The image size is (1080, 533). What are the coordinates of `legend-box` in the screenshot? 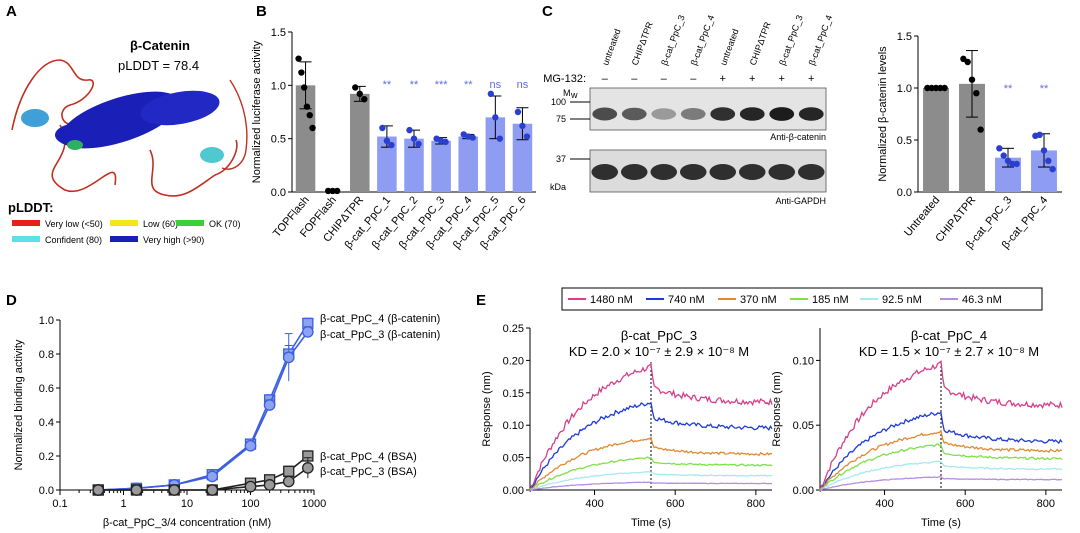 It's located at (802, 299).